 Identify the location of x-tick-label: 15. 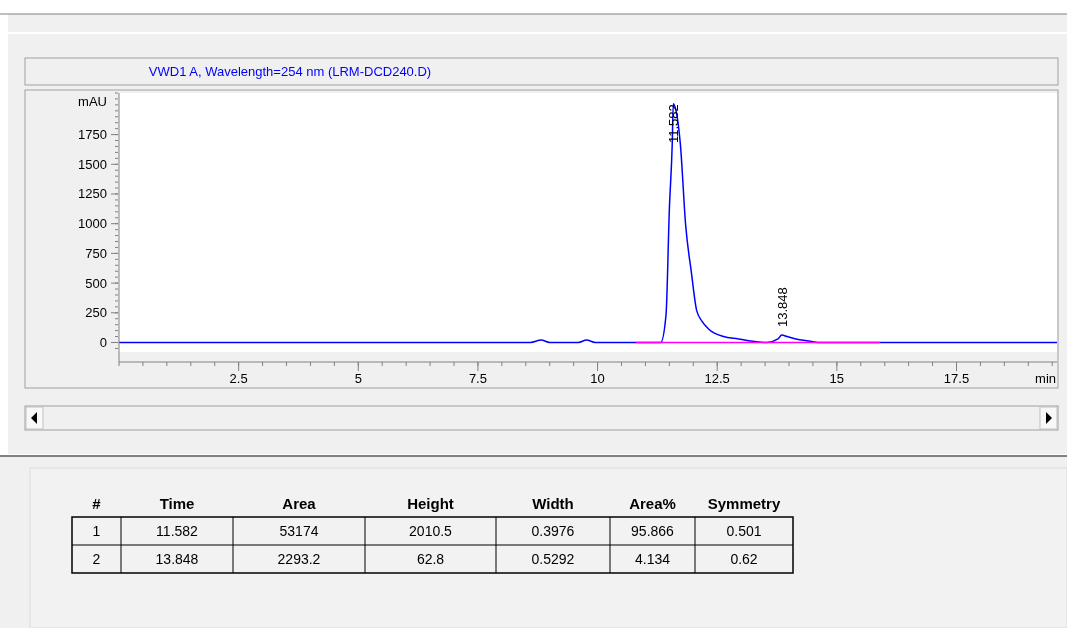
(837, 378).